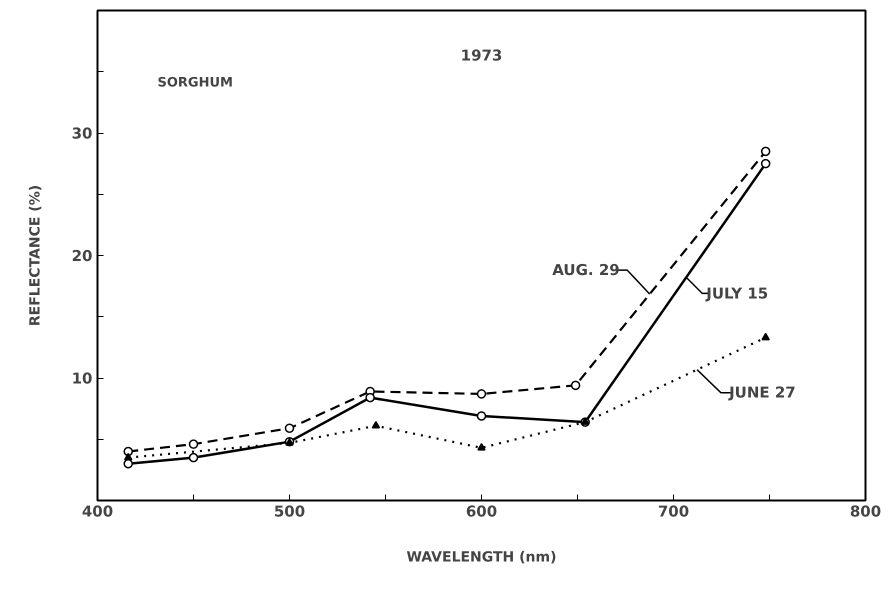 This screenshot has width=895, height=602. I want to click on x-axis-title: WAVELENGTH (nm), so click(481, 558).